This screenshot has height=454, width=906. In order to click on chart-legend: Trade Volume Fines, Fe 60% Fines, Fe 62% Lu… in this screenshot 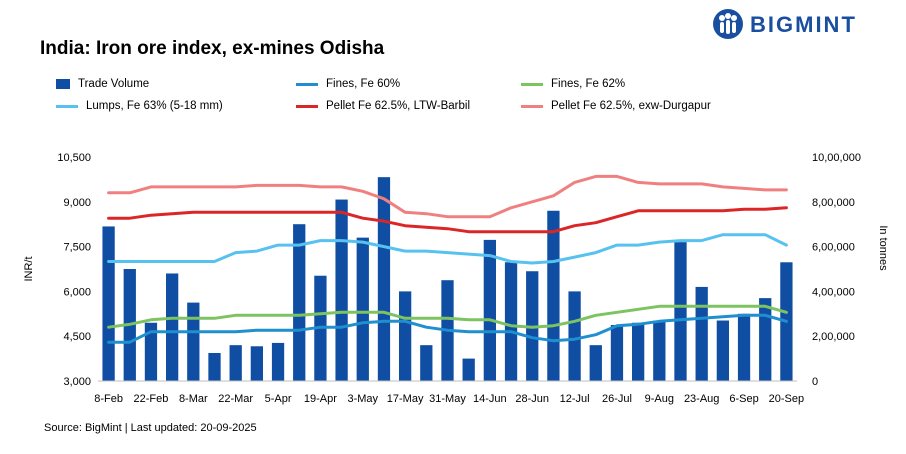, I will do `click(446, 98)`.